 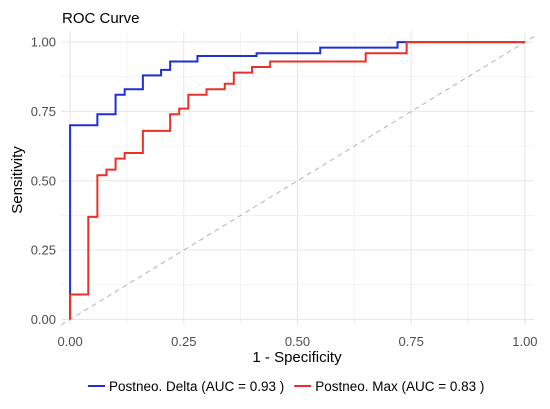 I want to click on legend-label-1: Postneo. Delta (AUC = 0.93 ), so click(x=196, y=386).